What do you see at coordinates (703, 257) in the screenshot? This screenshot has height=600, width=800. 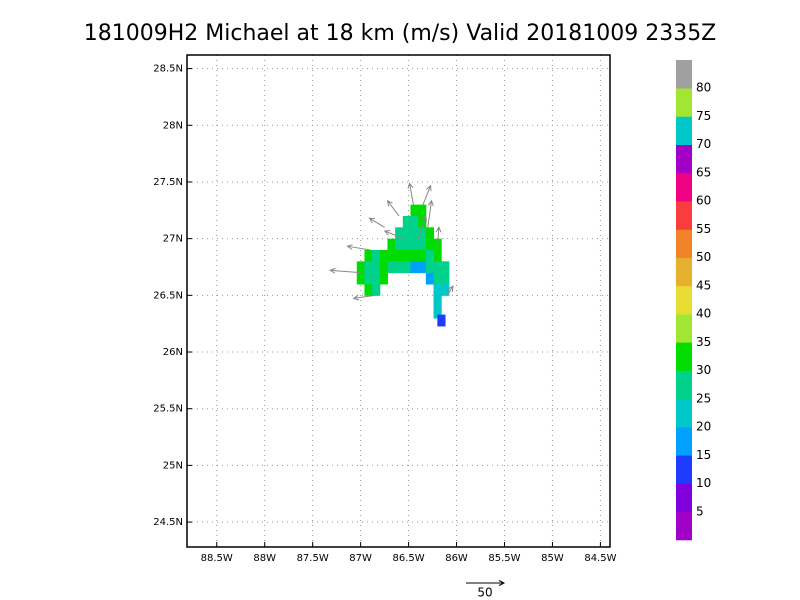 I see `colorbar-label: 50` at bounding box center [703, 257].